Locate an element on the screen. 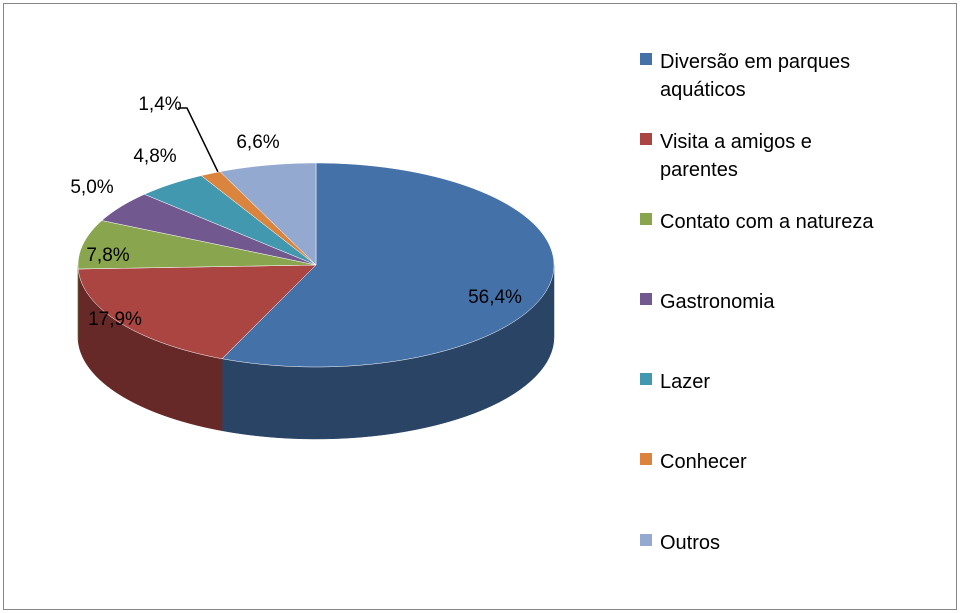 The image size is (960, 613). legend-label: Contato com a natureza is located at coordinates (767, 222).